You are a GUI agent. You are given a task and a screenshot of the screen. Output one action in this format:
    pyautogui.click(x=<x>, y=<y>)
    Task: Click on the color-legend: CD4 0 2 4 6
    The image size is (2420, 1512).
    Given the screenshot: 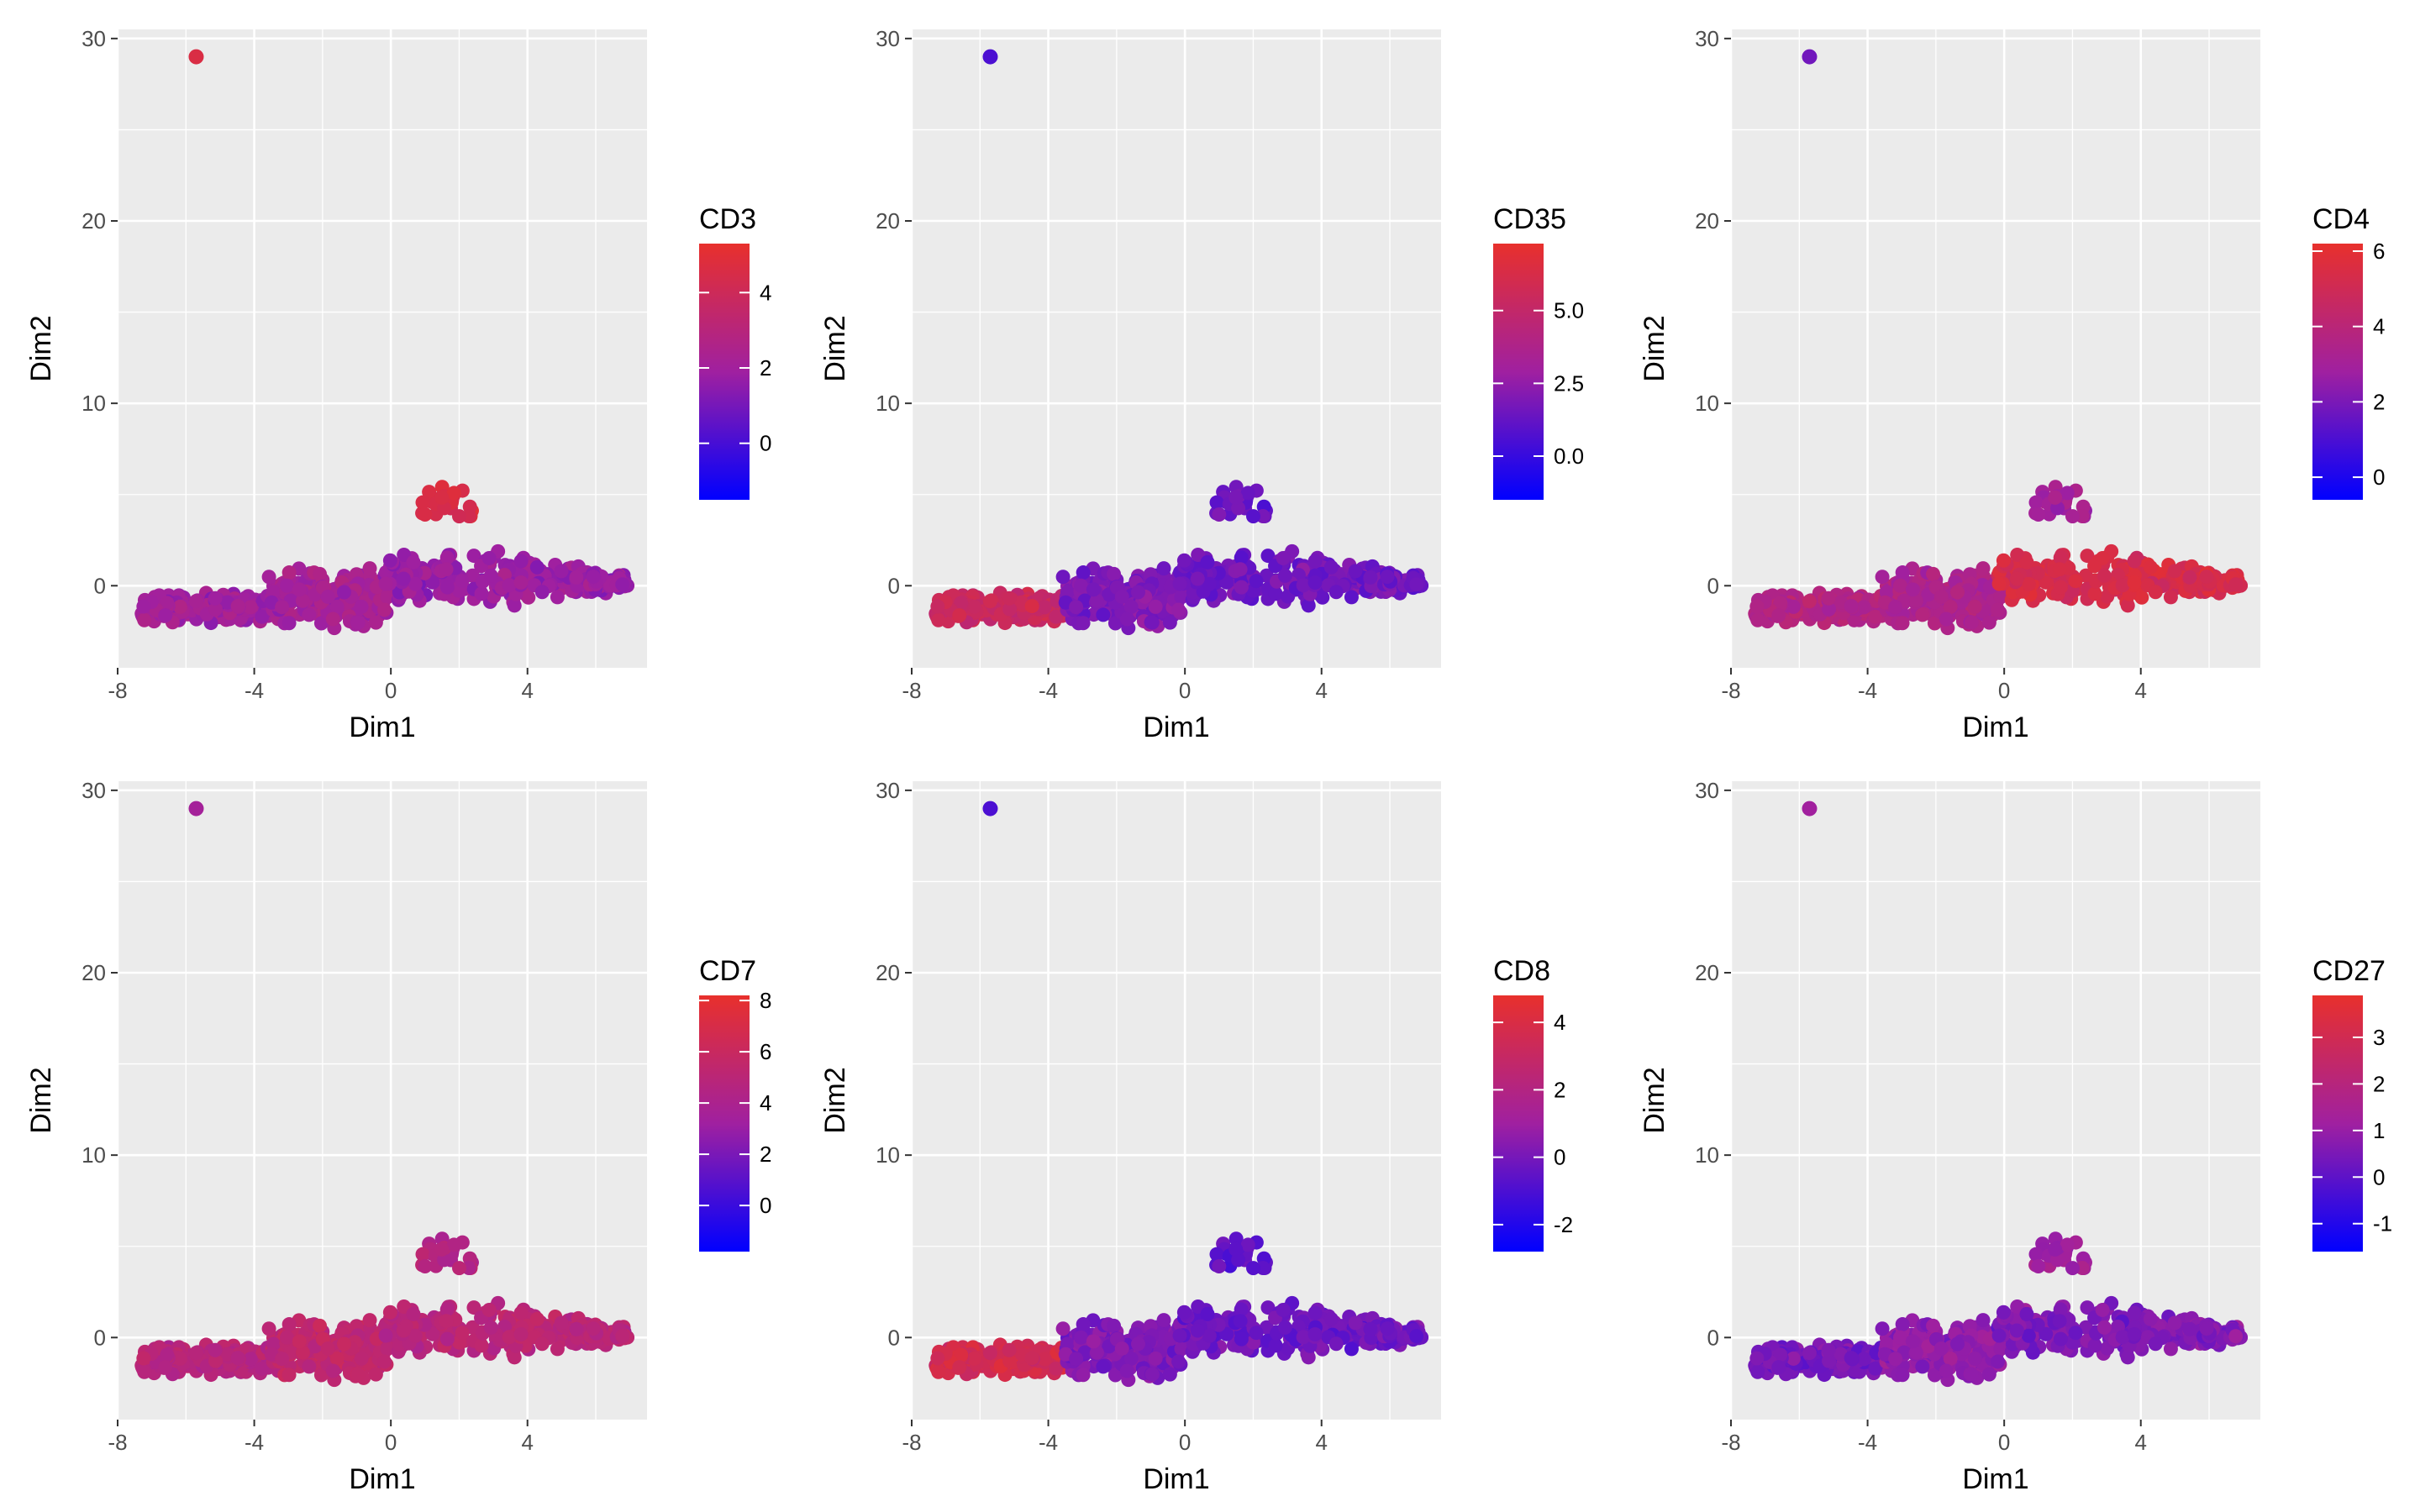 What is the action you would take?
    pyautogui.click(x=2348, y=351)
    